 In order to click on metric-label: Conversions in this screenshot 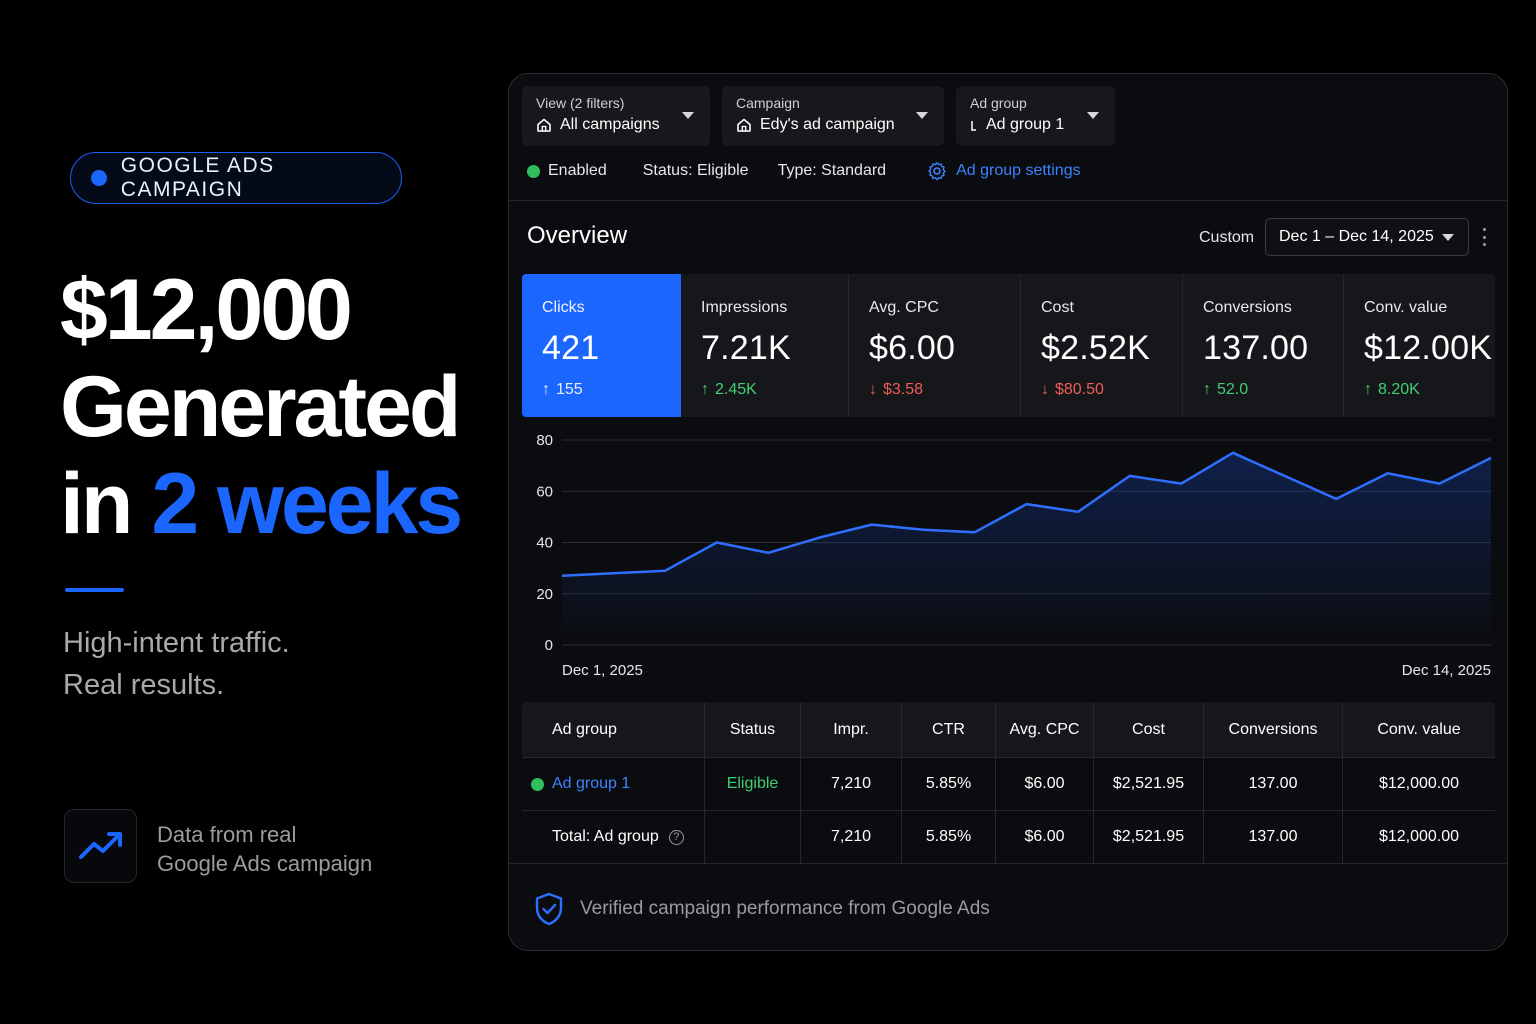, I will do `click(1273, 308)`.